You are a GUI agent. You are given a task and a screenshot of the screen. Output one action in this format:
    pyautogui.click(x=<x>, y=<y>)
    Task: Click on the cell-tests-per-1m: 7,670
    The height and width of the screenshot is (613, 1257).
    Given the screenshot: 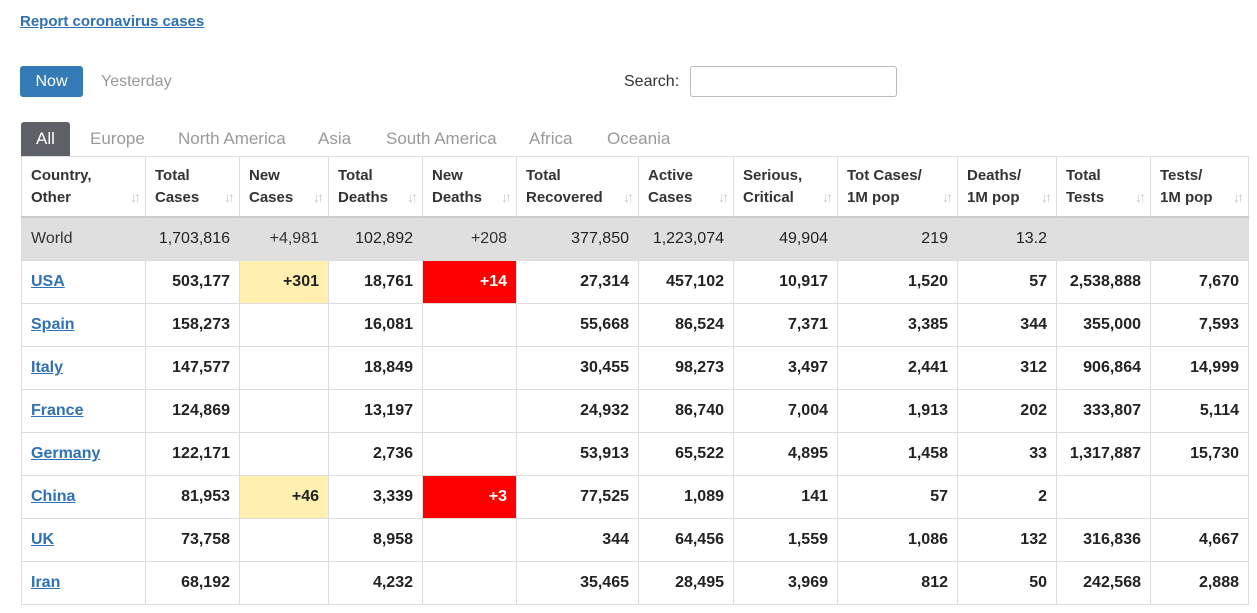 What is the action you would take?
    pyautogui.click(x=1199, y=282)
    